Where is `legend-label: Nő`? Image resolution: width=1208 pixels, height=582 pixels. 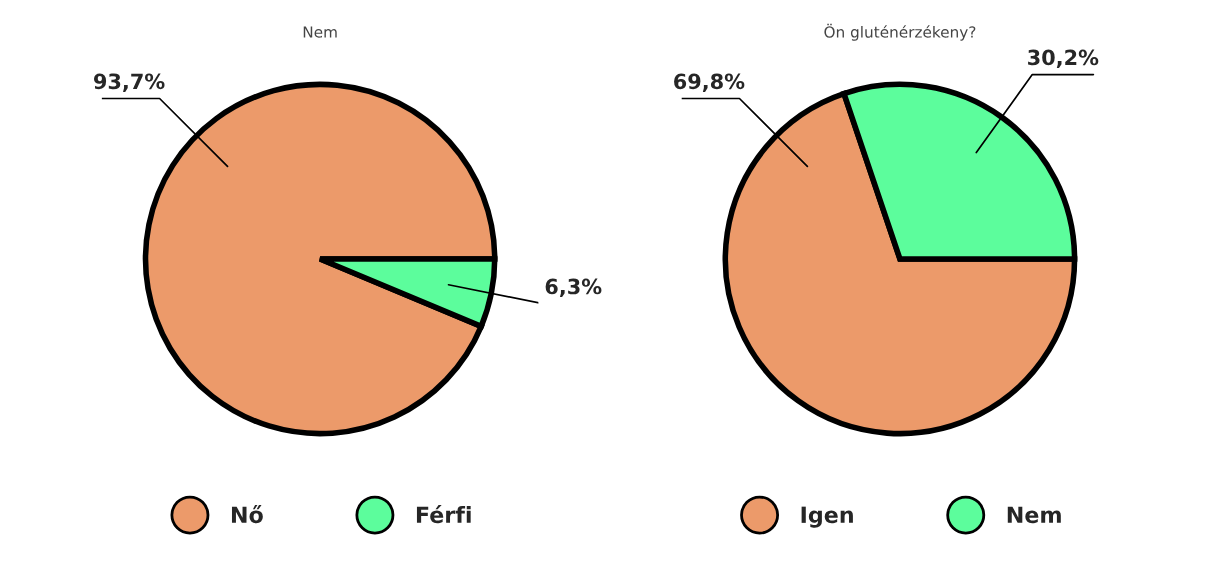
legend-label: Nő is located at coordinates (247, 514).